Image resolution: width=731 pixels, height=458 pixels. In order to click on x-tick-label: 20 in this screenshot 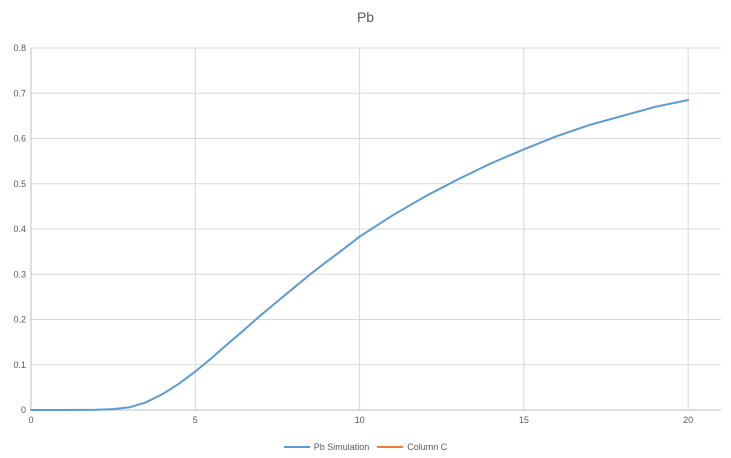, I will do `click(688, 420)`.